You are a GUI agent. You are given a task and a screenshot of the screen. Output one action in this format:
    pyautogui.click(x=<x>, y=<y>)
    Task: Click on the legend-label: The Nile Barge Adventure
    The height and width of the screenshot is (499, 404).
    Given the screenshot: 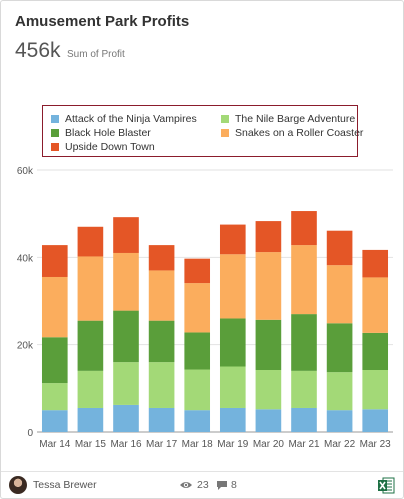 What is the action you would take?
    pyautogui.click(x=295, y=119)
    